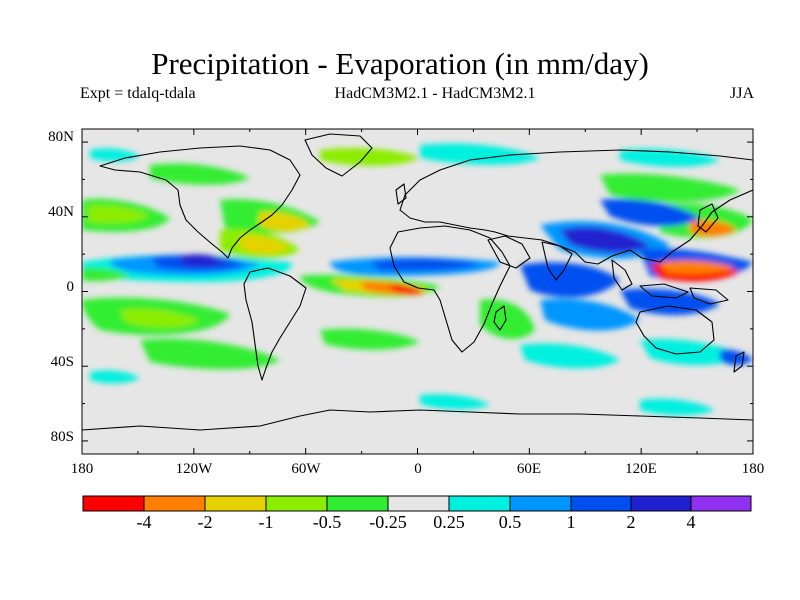  What do you see at coordinates (61, 212) in the screenshot?
I see `lat-tick-40n: 40N` at bounding box center [61, 212].